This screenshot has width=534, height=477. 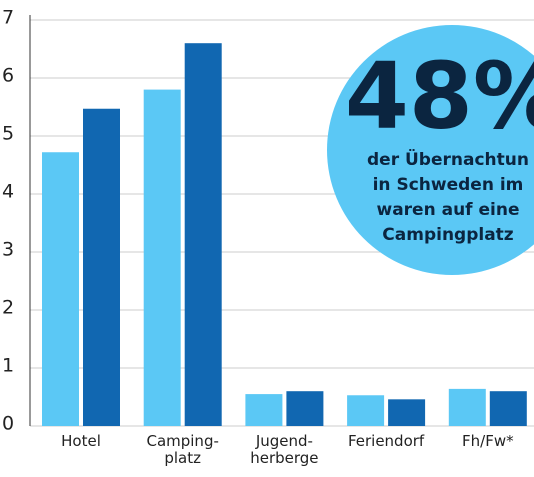 I want to click on annotation-line: waren auf eine, so click(x=448, y=210).